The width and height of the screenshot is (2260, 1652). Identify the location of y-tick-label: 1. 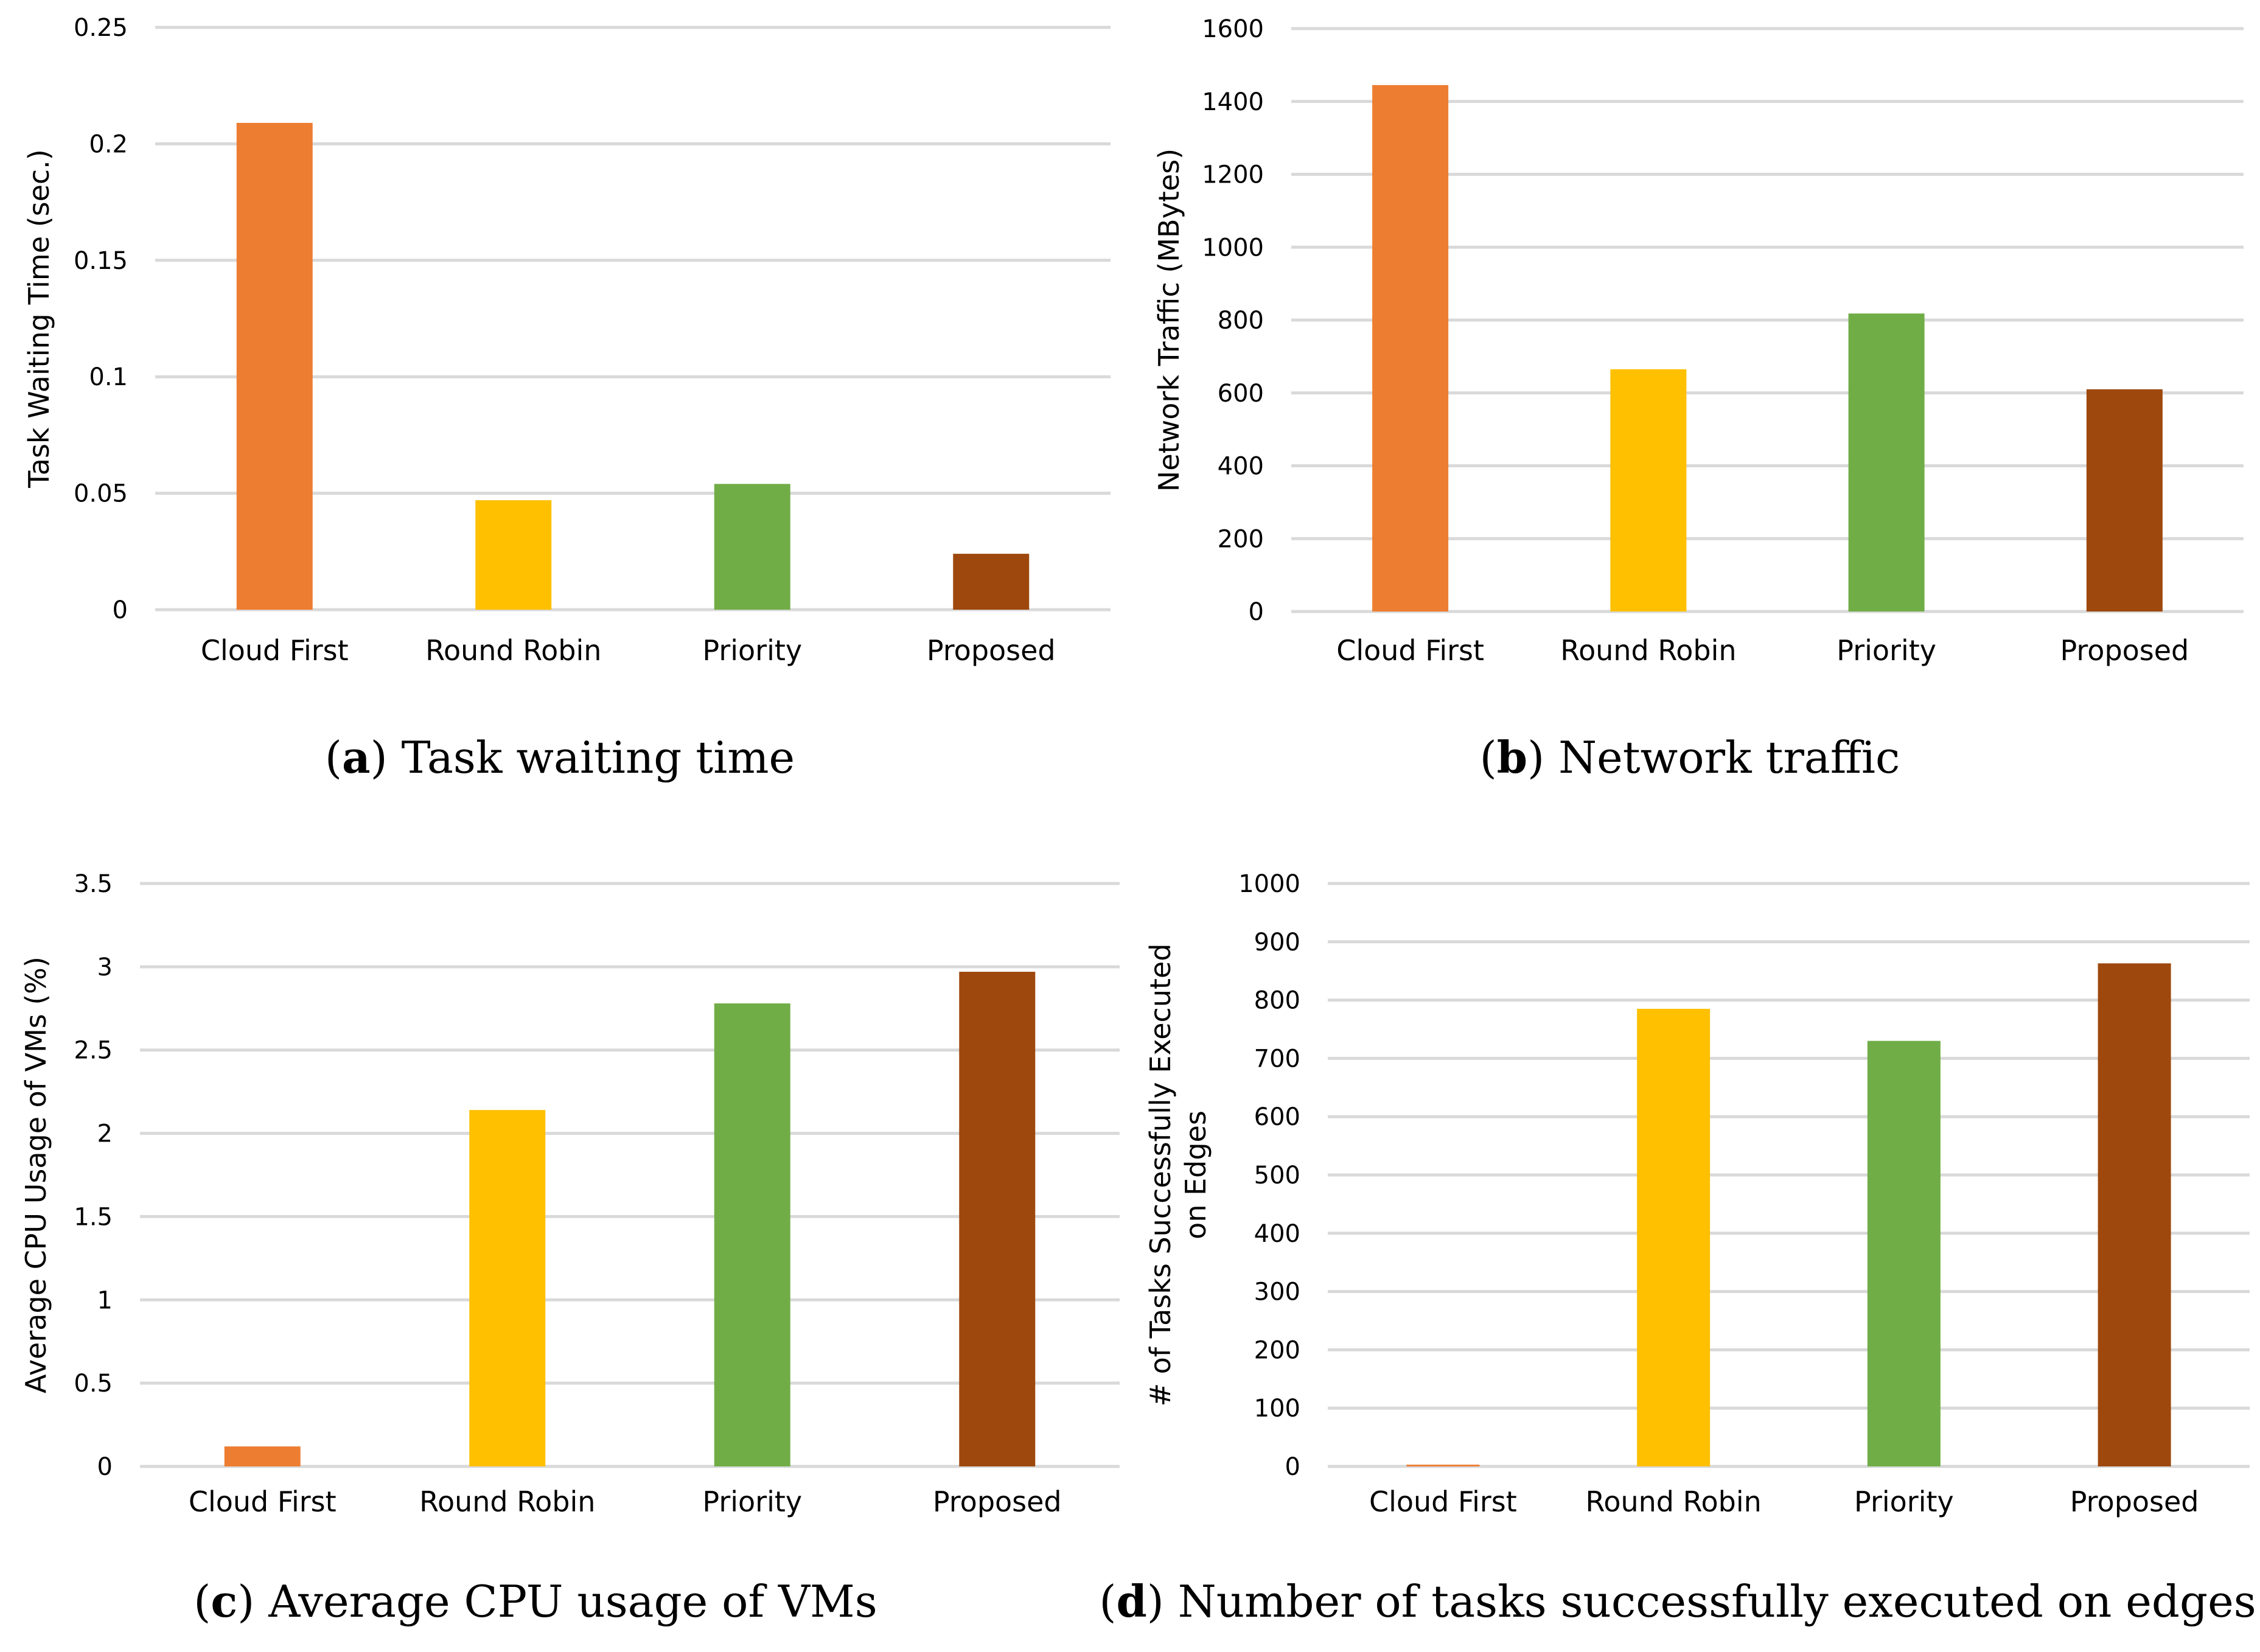
(105, 1300).